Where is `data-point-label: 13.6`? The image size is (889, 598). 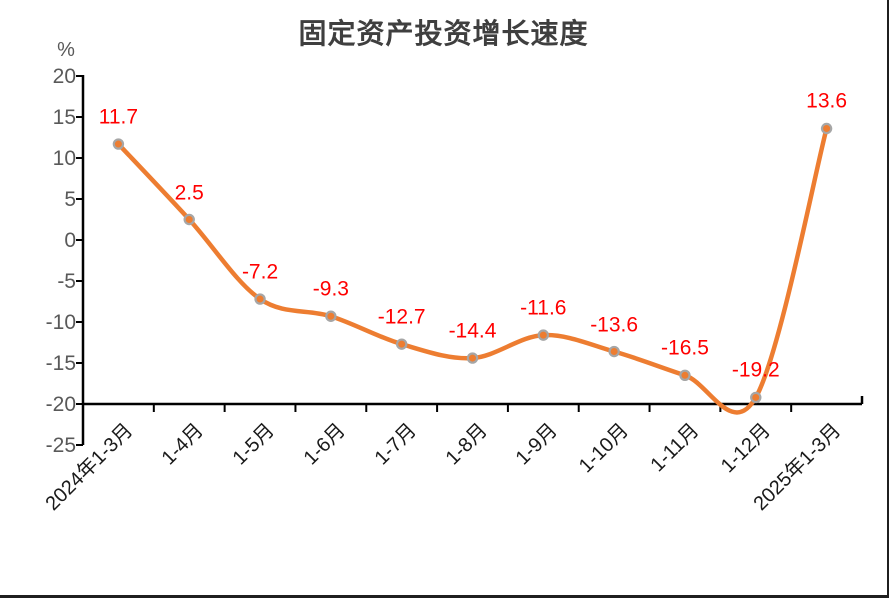 data-point-label: 13.6 is located at coordinates (827, 101).